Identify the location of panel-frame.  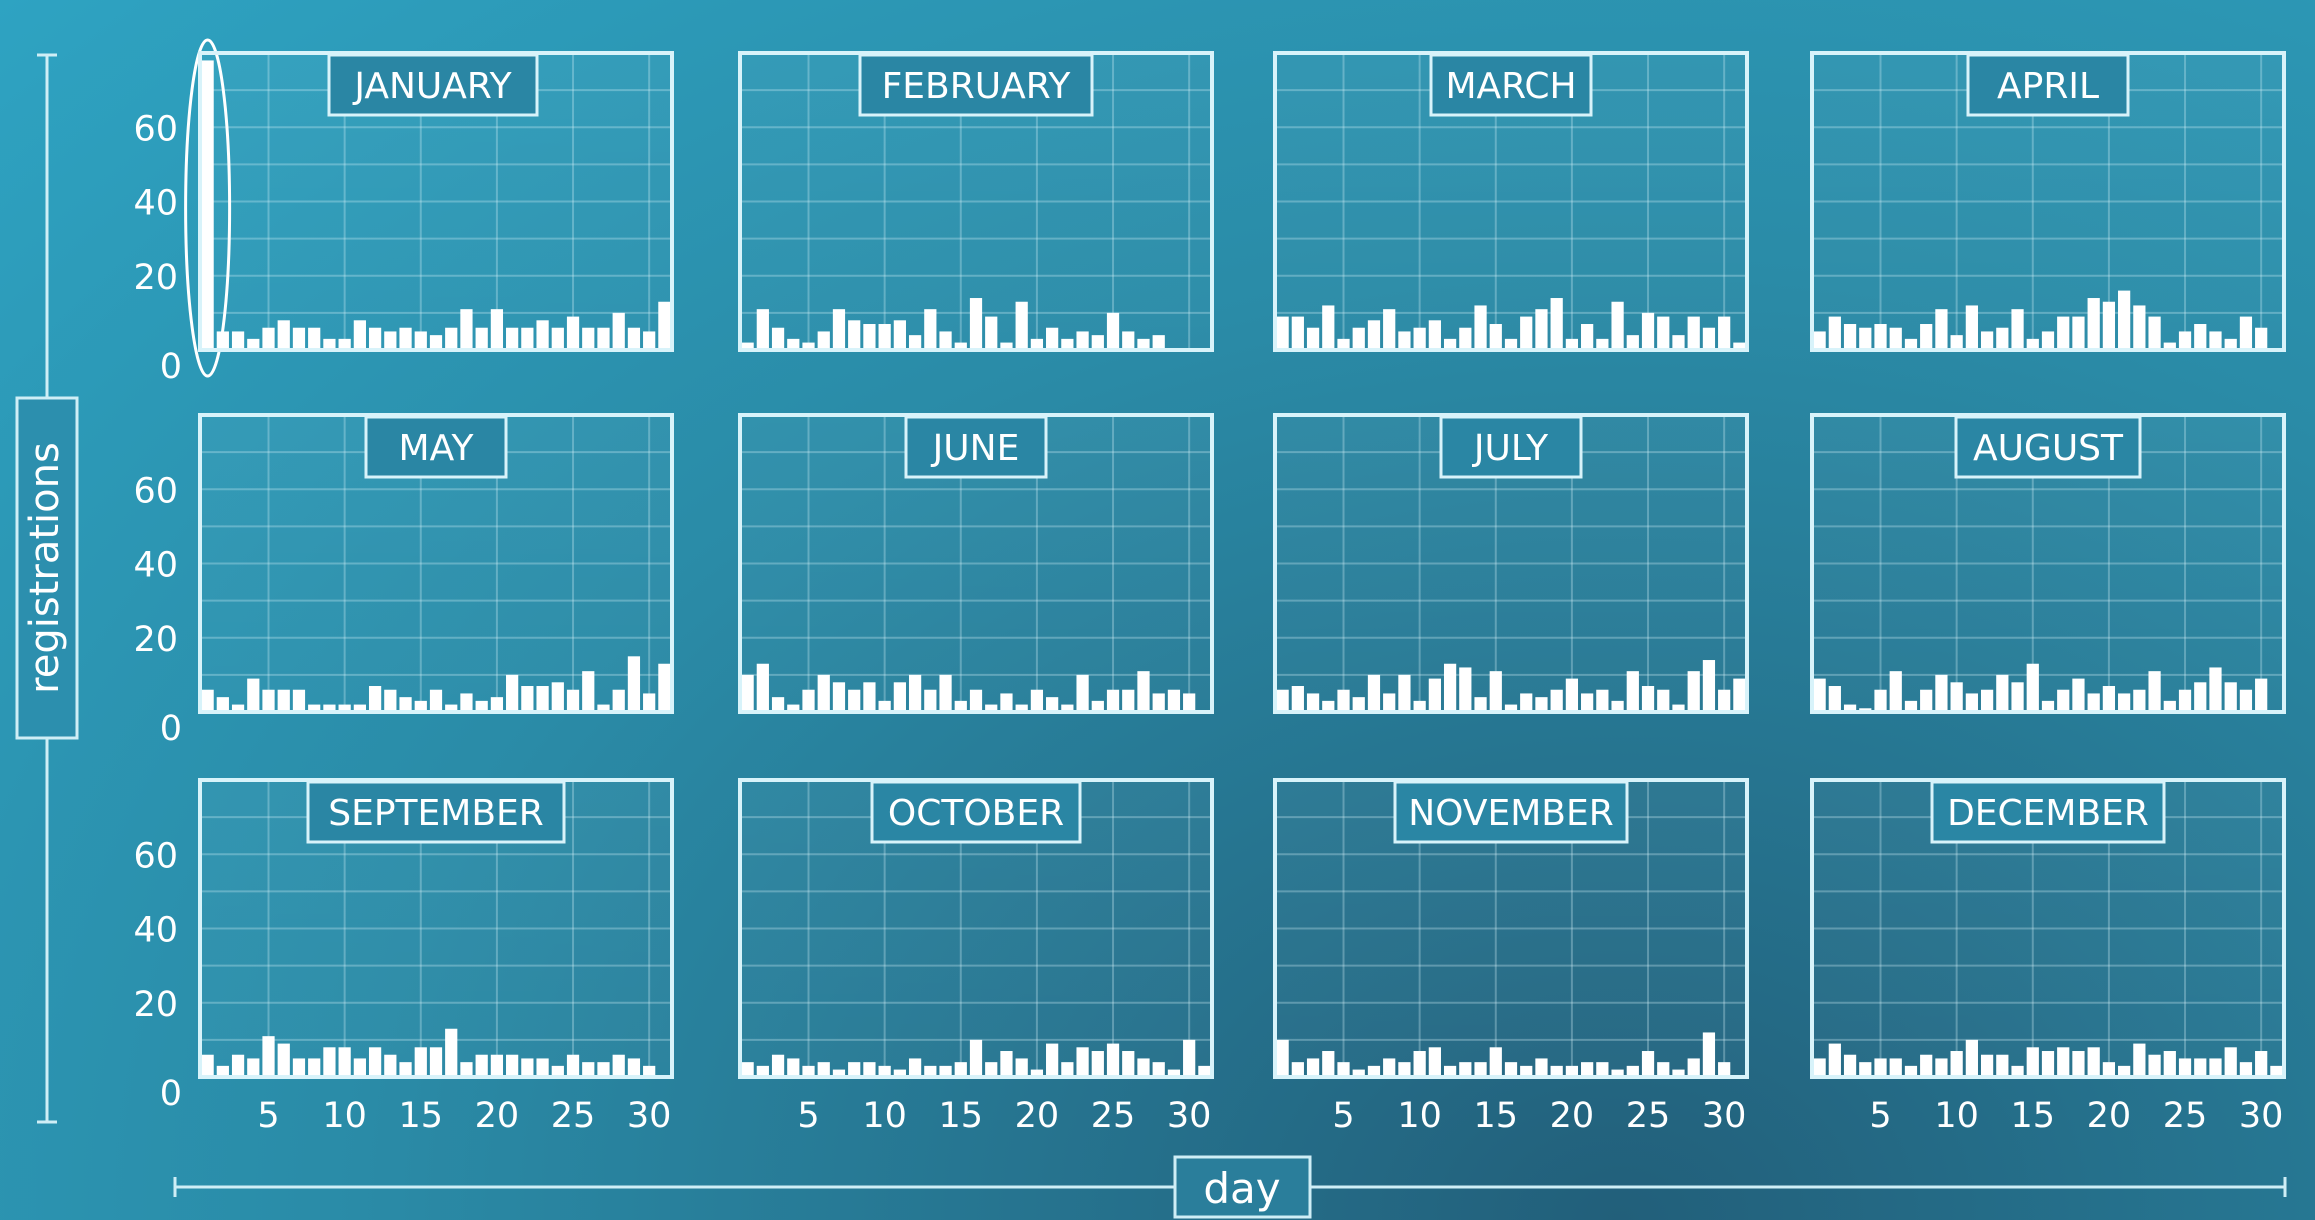
(1511, 928).